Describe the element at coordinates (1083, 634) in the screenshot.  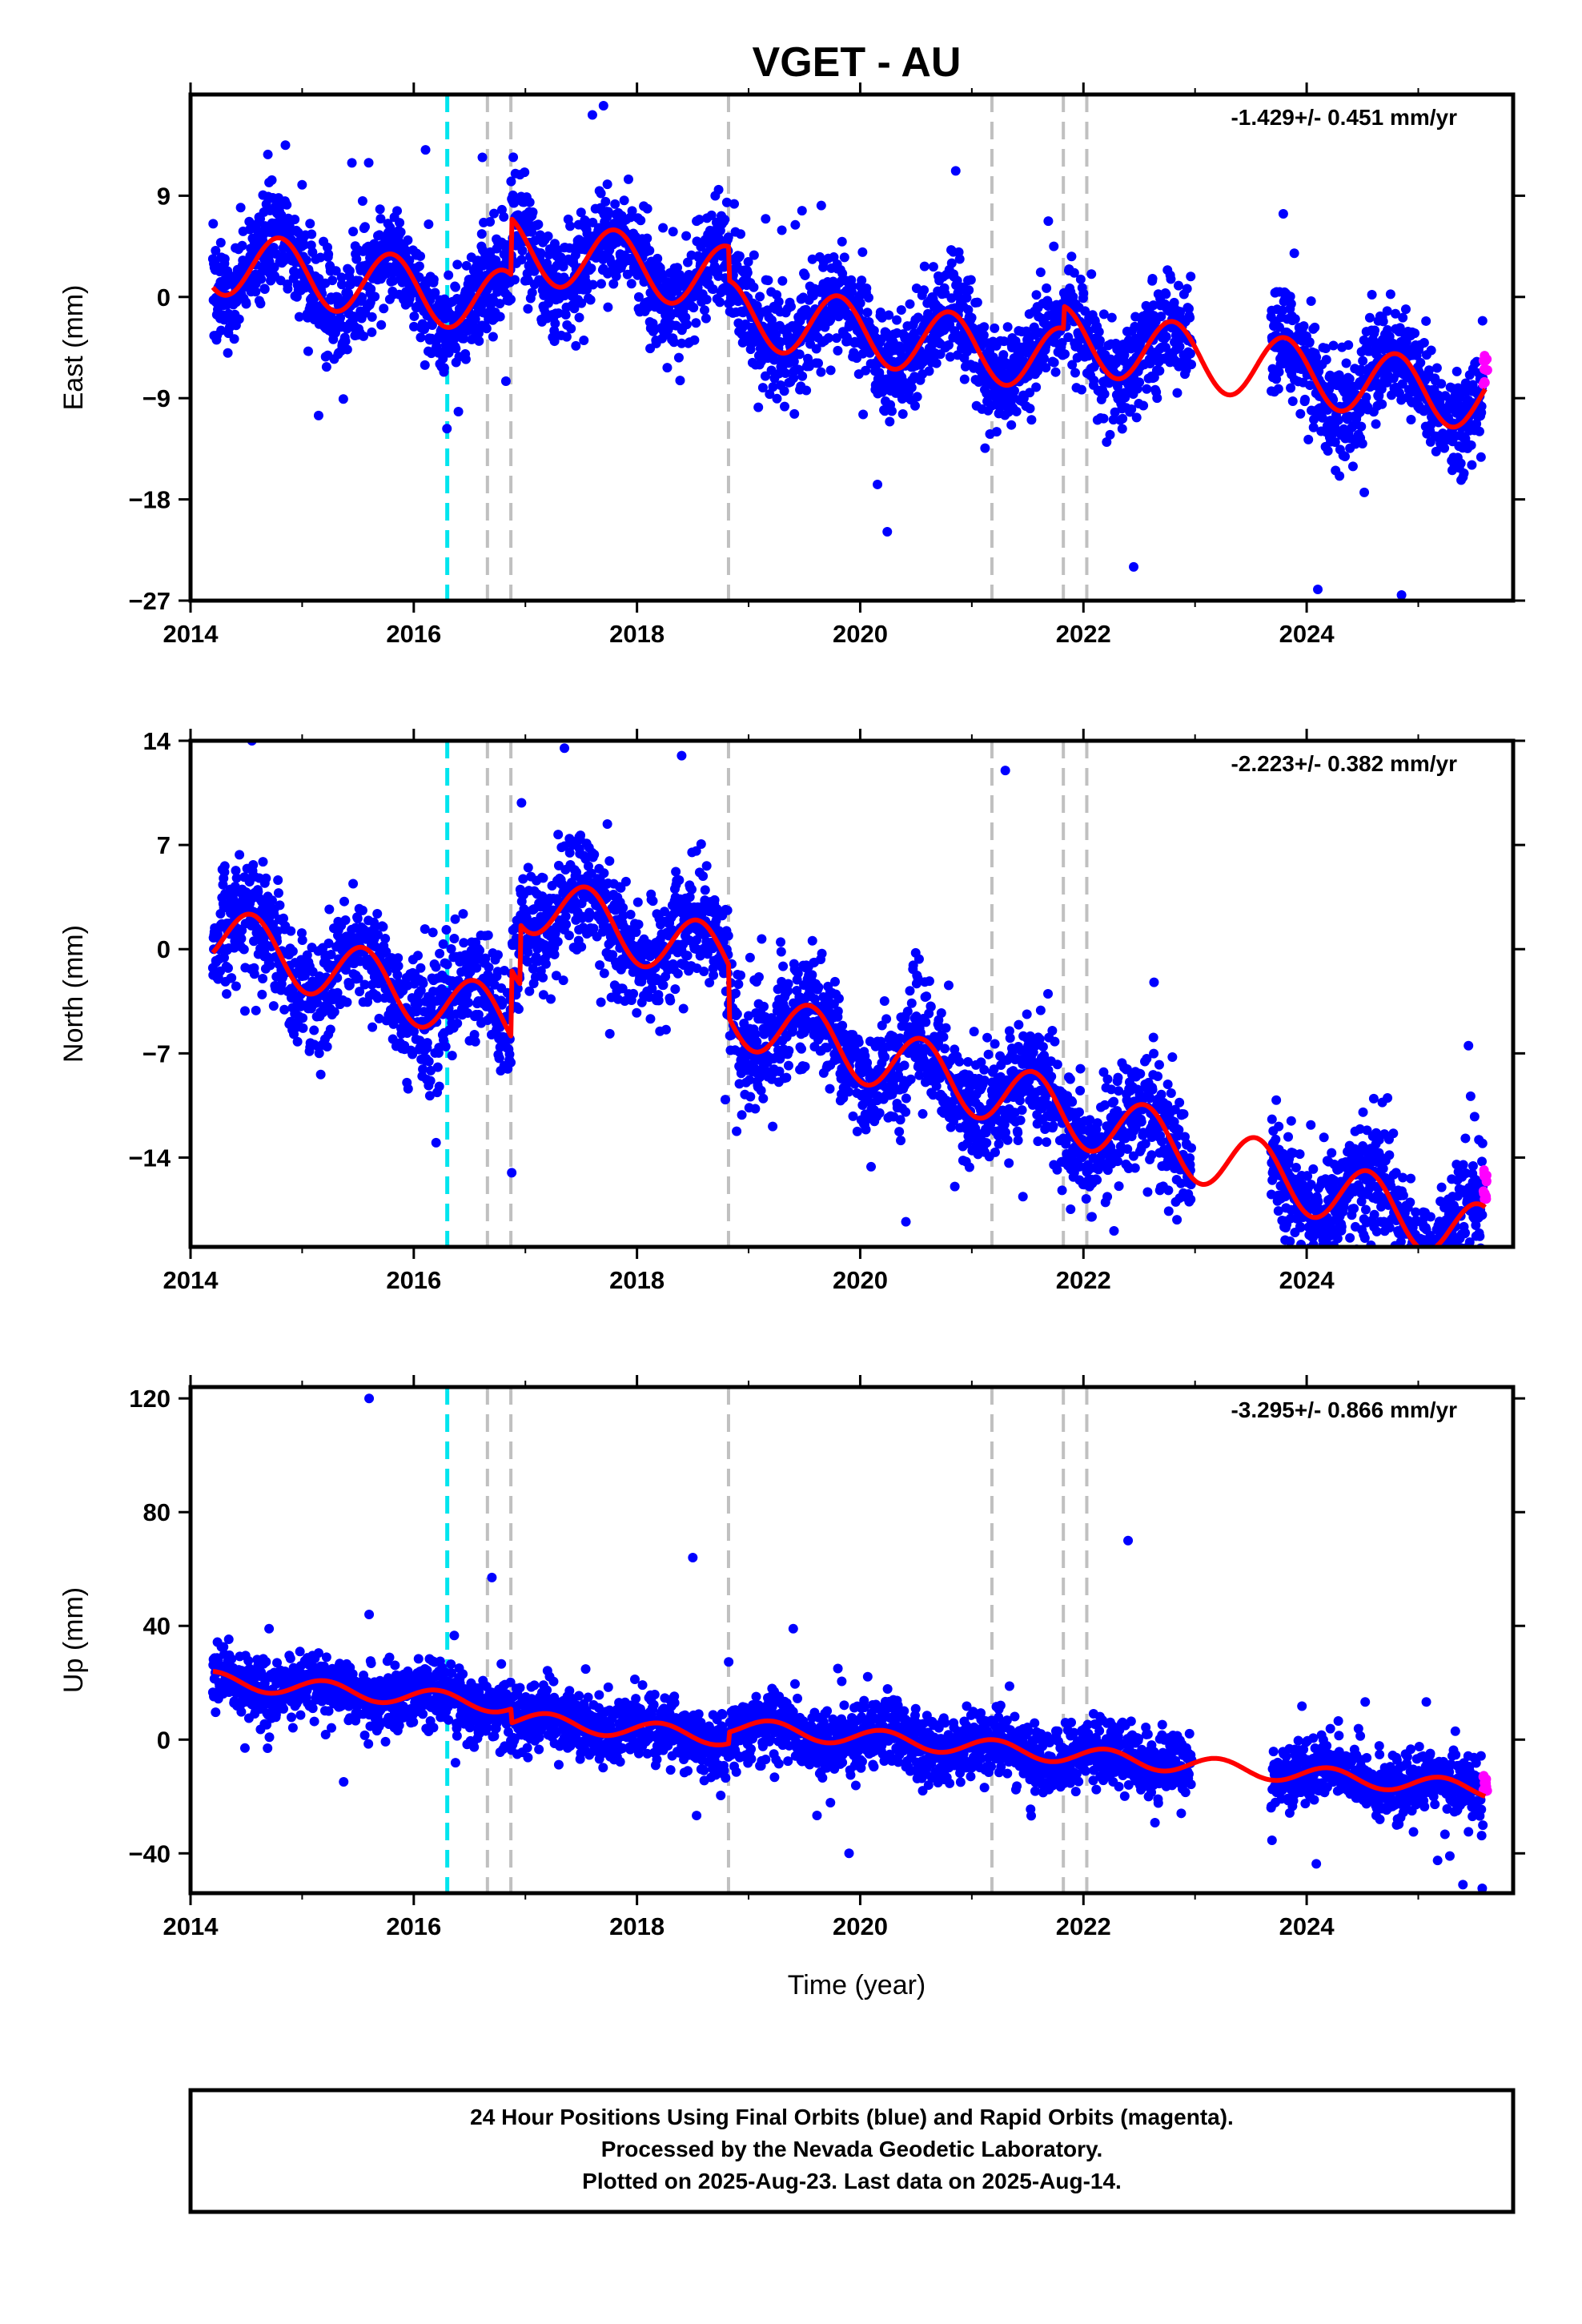
I see `x-tick-label: 2022` at that location.